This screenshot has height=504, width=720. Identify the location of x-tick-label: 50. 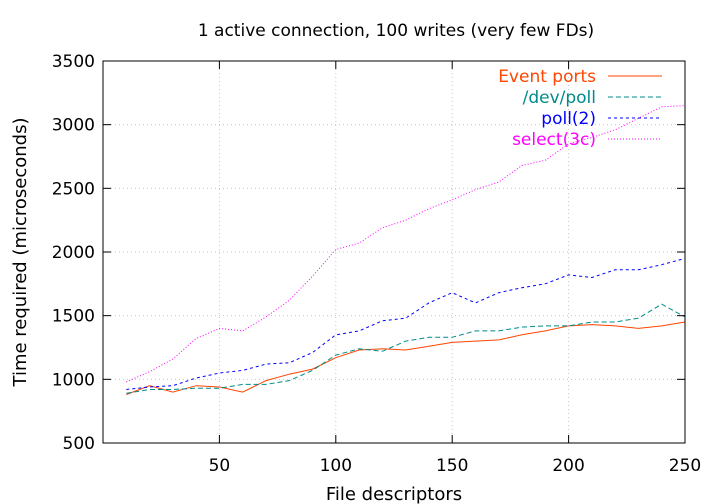
(220, 466).